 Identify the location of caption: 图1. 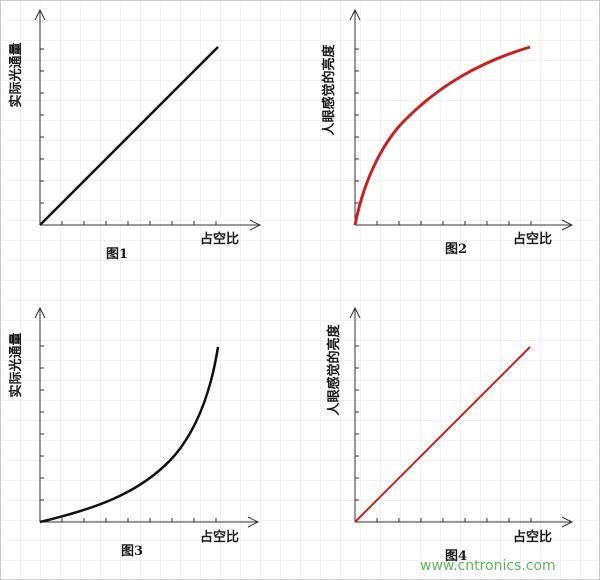
(117, 254).